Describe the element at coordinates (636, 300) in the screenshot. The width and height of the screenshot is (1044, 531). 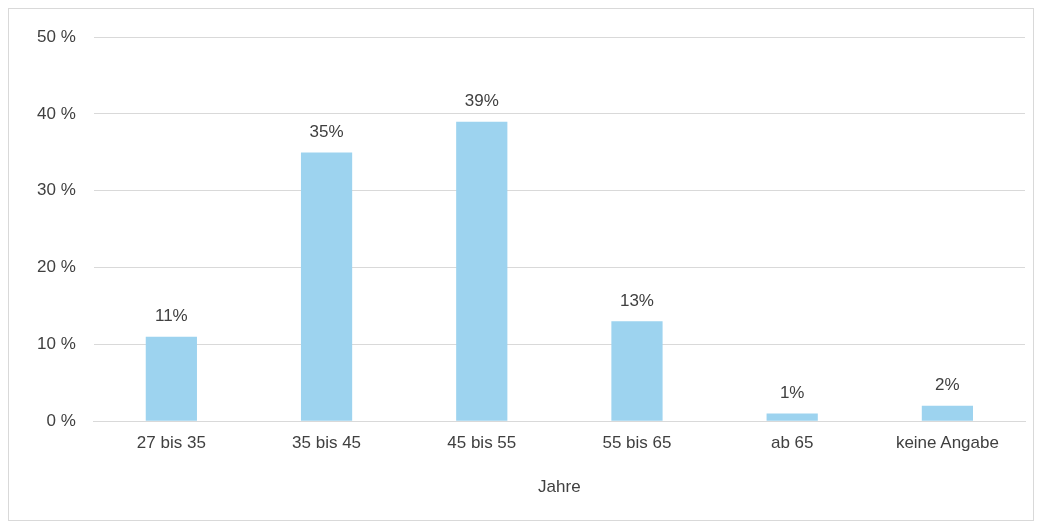
I see `data-label: 13%` at that location.